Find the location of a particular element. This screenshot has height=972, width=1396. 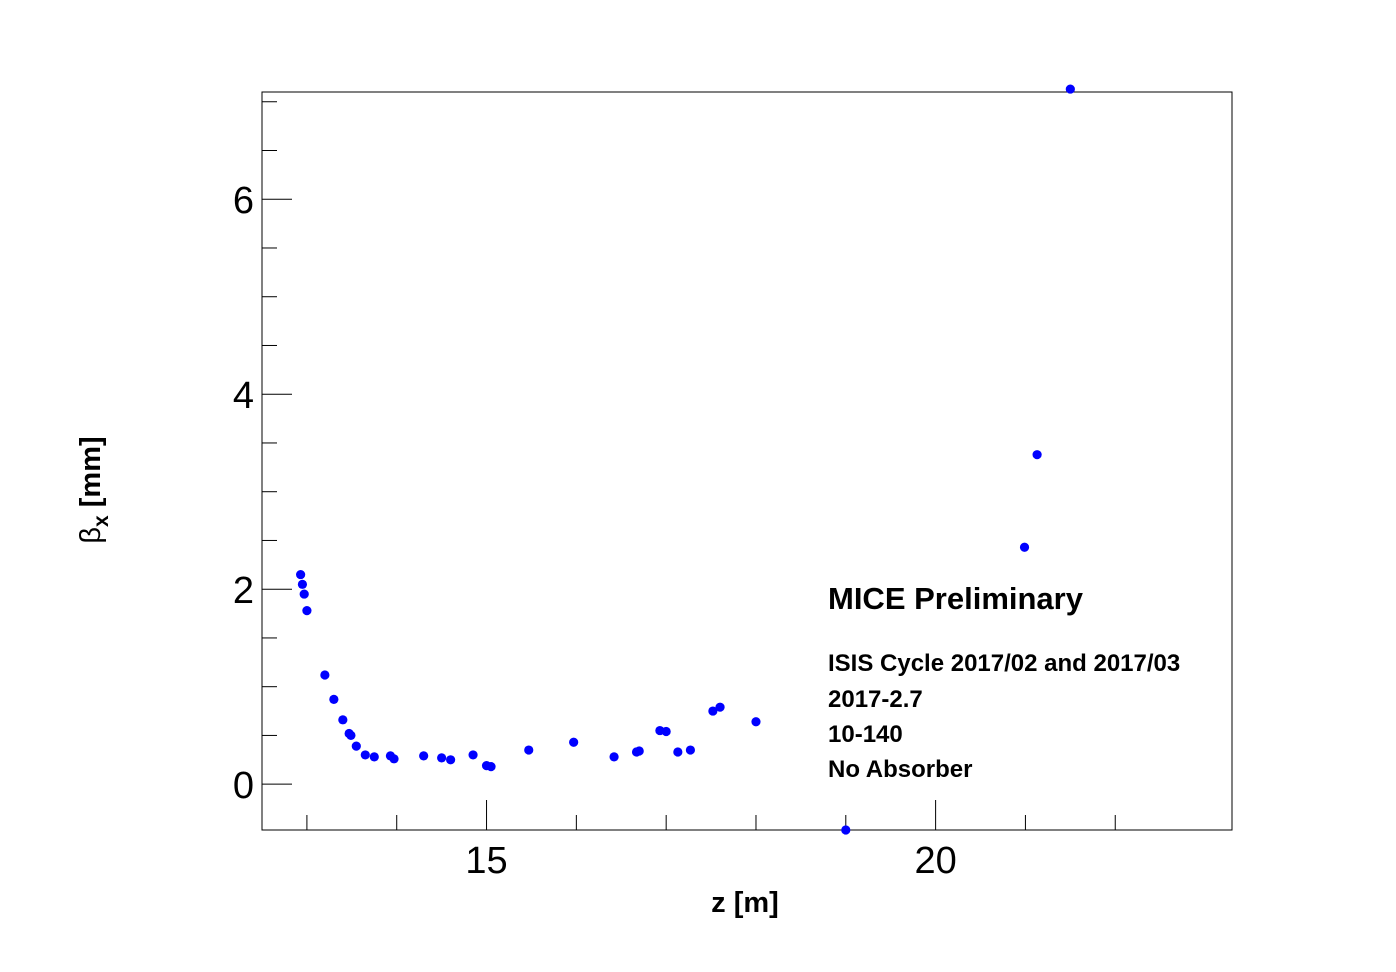

annotation-line-2: 2017-2.7 is located at coordinates (875, 699).